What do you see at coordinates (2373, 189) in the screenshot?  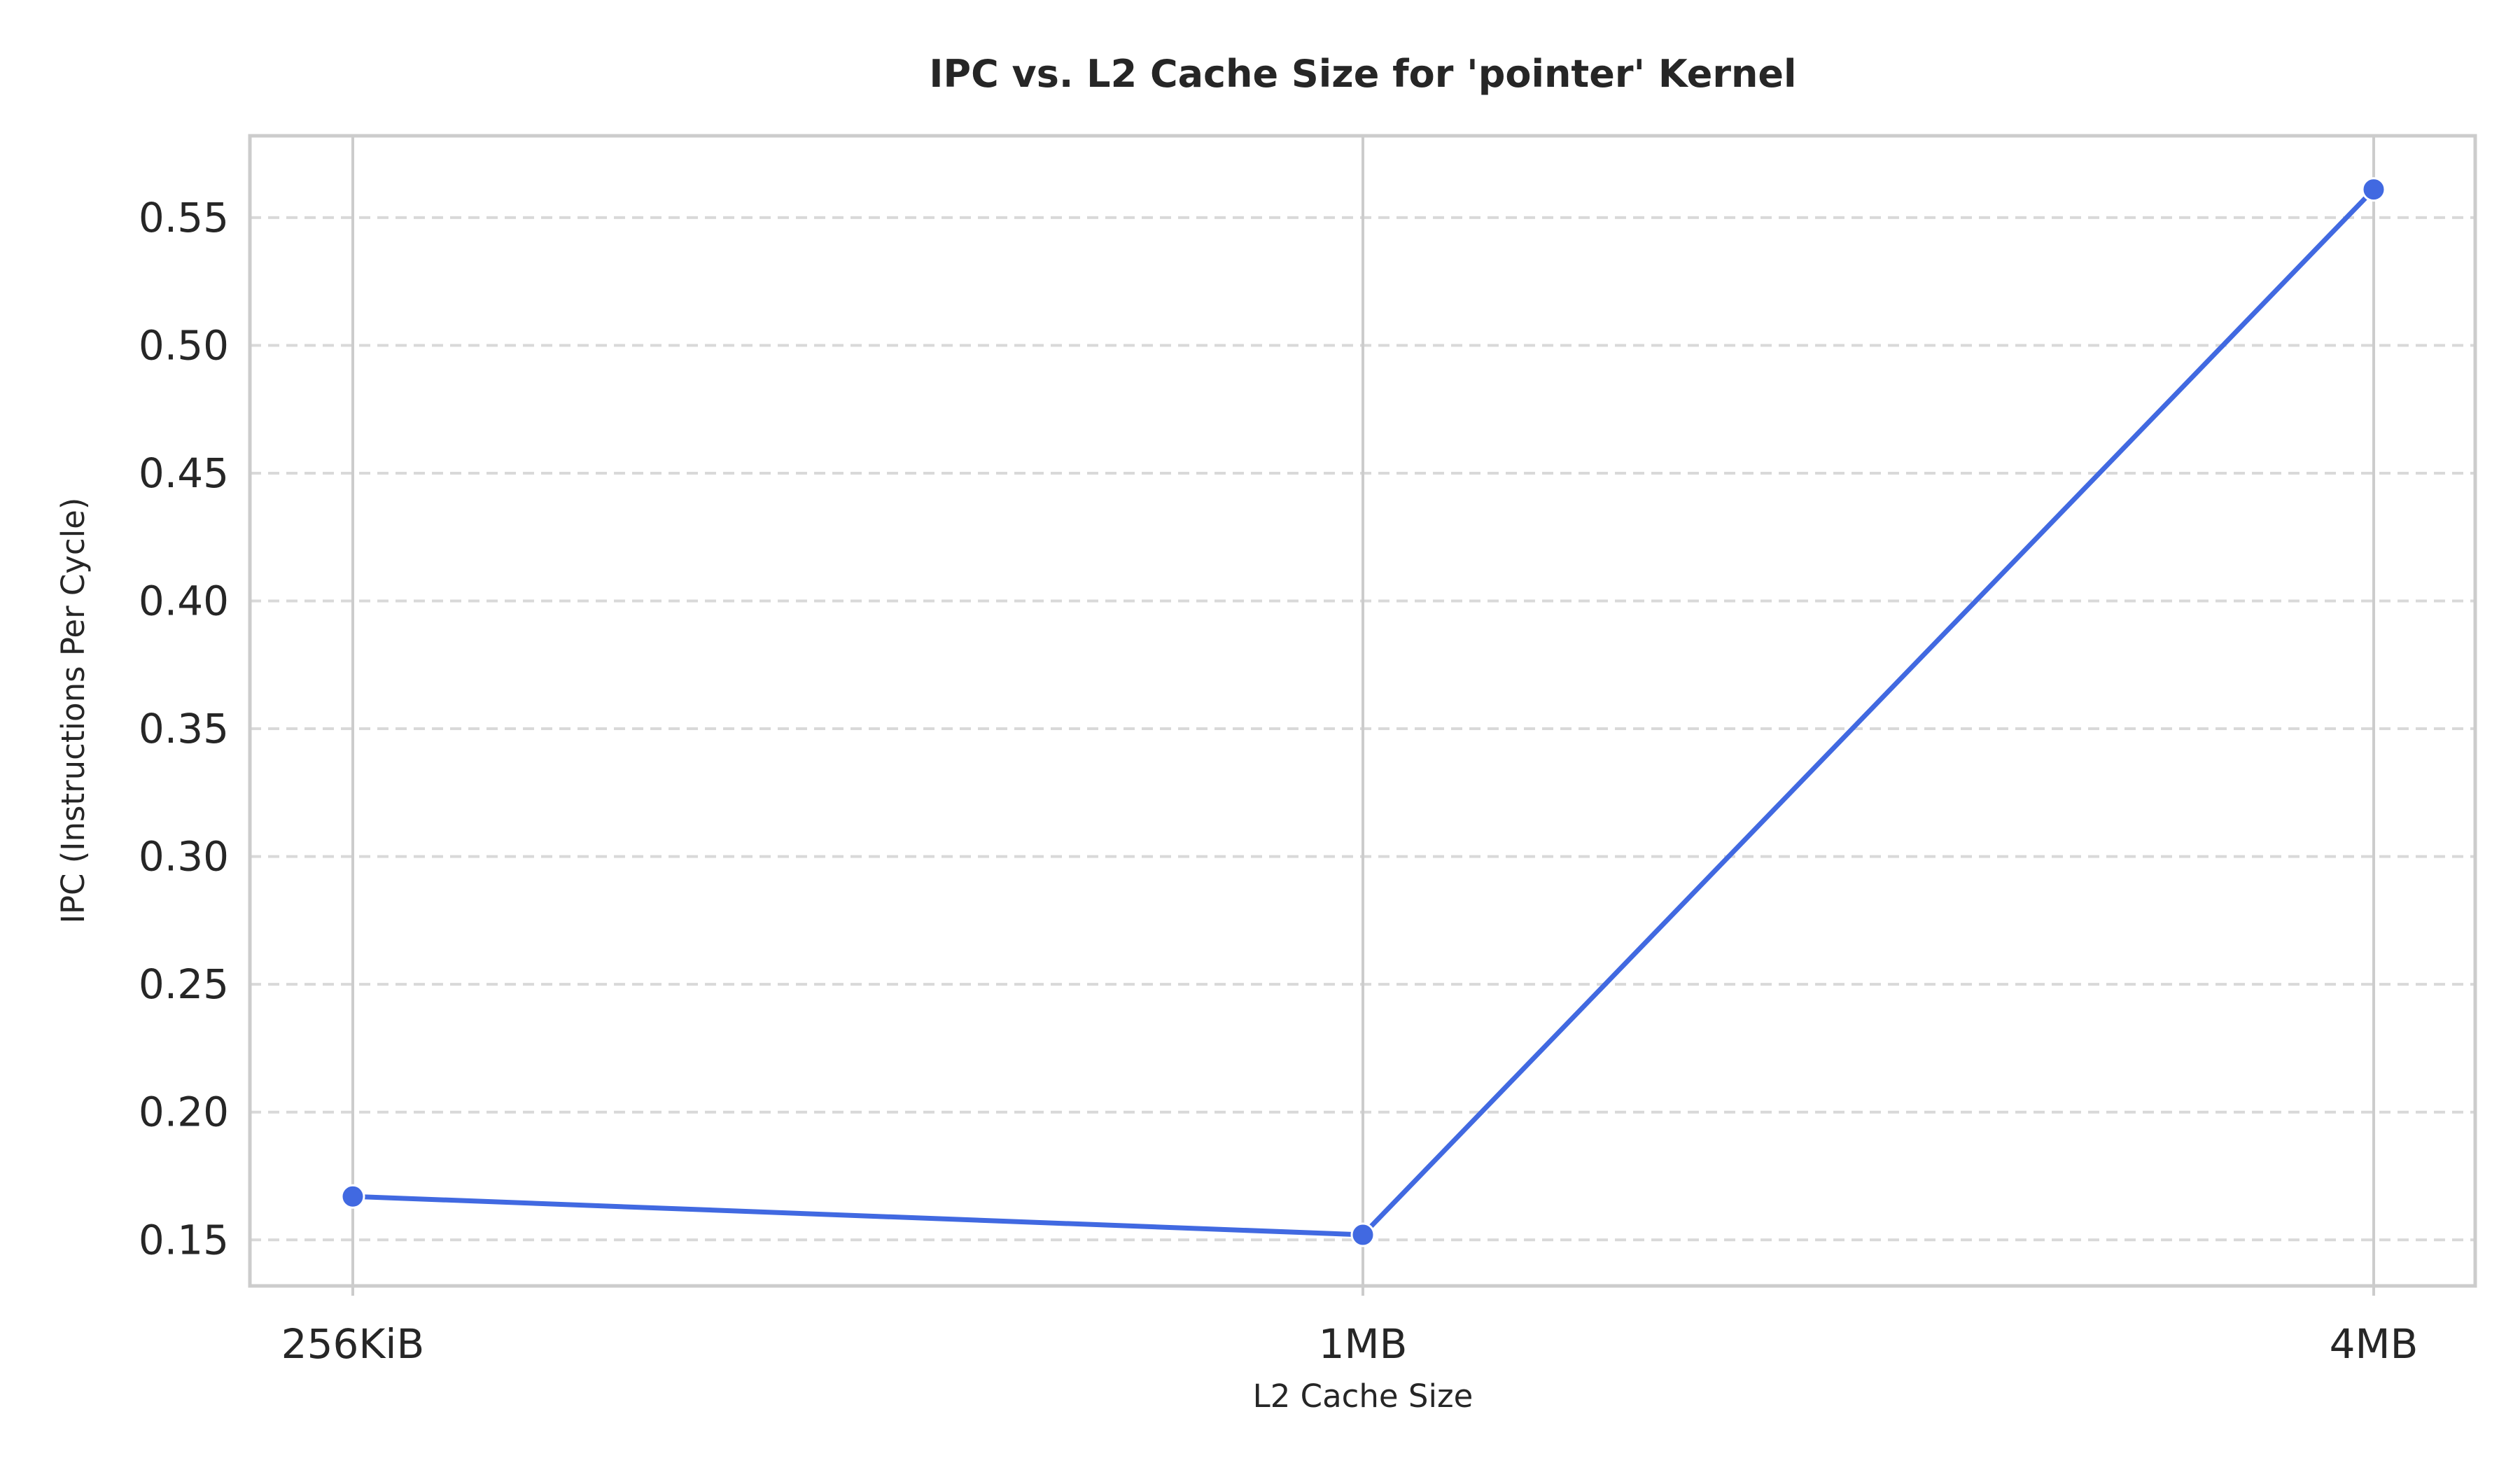 I see `data-point-4mb` at bounding box center [2373, 189].